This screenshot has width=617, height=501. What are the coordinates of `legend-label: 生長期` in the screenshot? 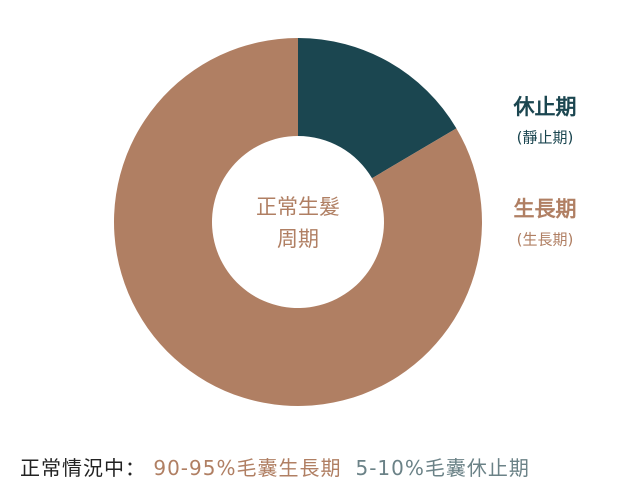 It's located at (545, 209).